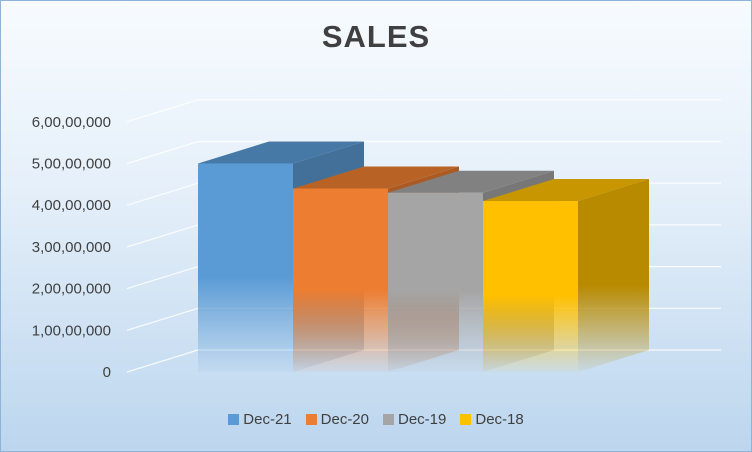 Image resolution: width=752 pixels, height=452 pixels. I want to click on y-tick-label: 6,00,00,000, so click(71, 122).